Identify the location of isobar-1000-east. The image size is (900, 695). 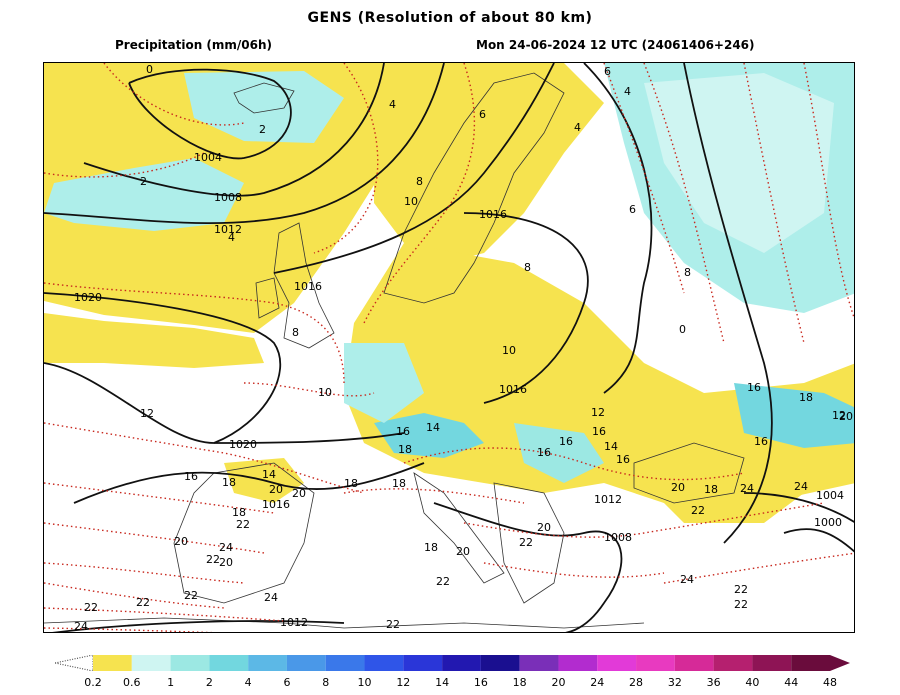
(818, 540).